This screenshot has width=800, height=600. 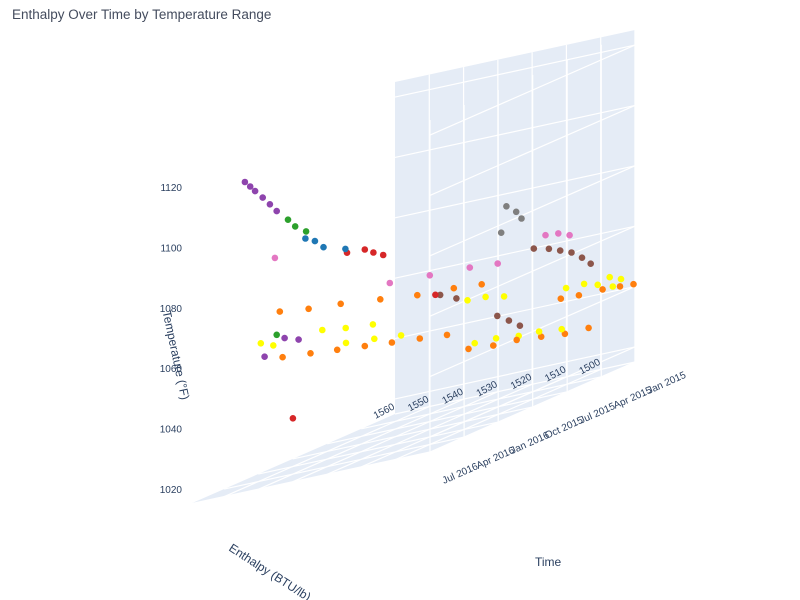 I want to click on x-axis-title: Enthalpy (BTU/lb), so click(x=269, y=570).